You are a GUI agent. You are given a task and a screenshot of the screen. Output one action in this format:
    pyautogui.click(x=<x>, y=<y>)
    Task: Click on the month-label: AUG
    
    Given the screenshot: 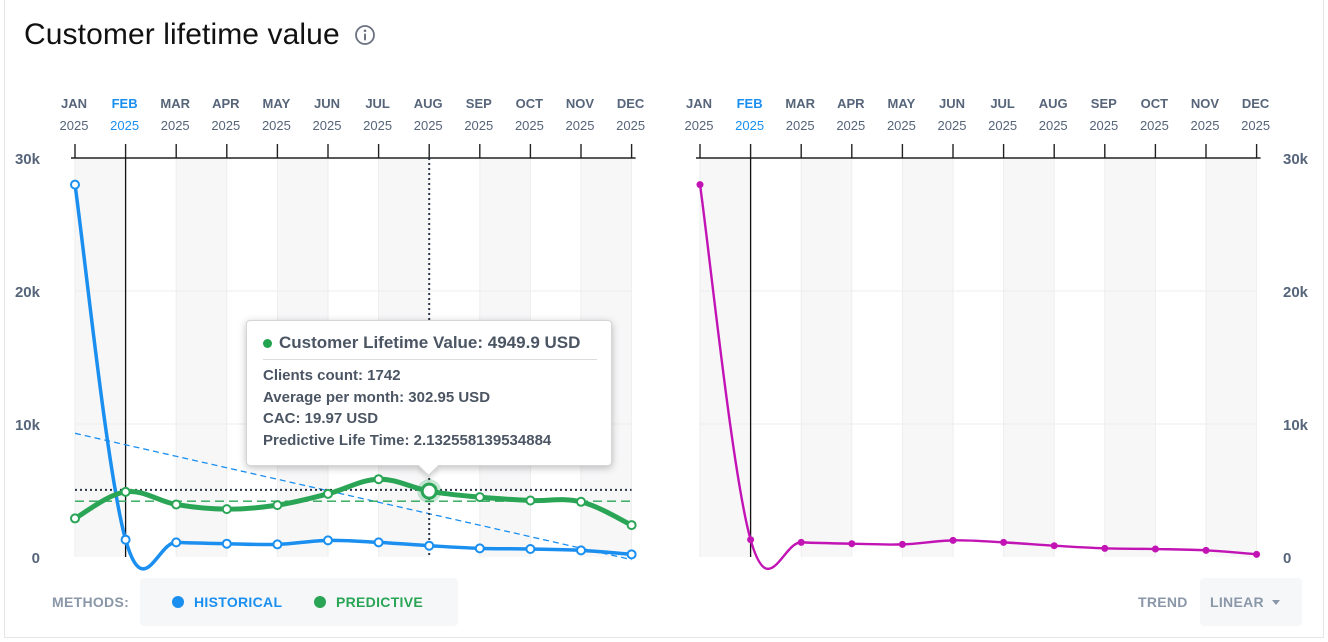 What is the action you would take?
    pyautogui.click(x=428, y=103)
    